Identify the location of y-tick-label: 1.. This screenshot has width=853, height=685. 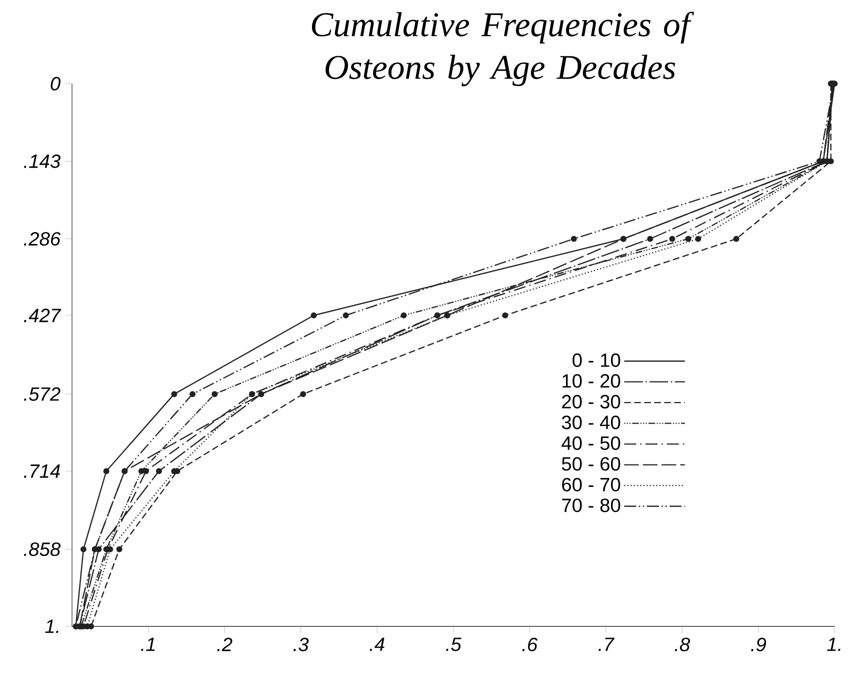
(51, 626).